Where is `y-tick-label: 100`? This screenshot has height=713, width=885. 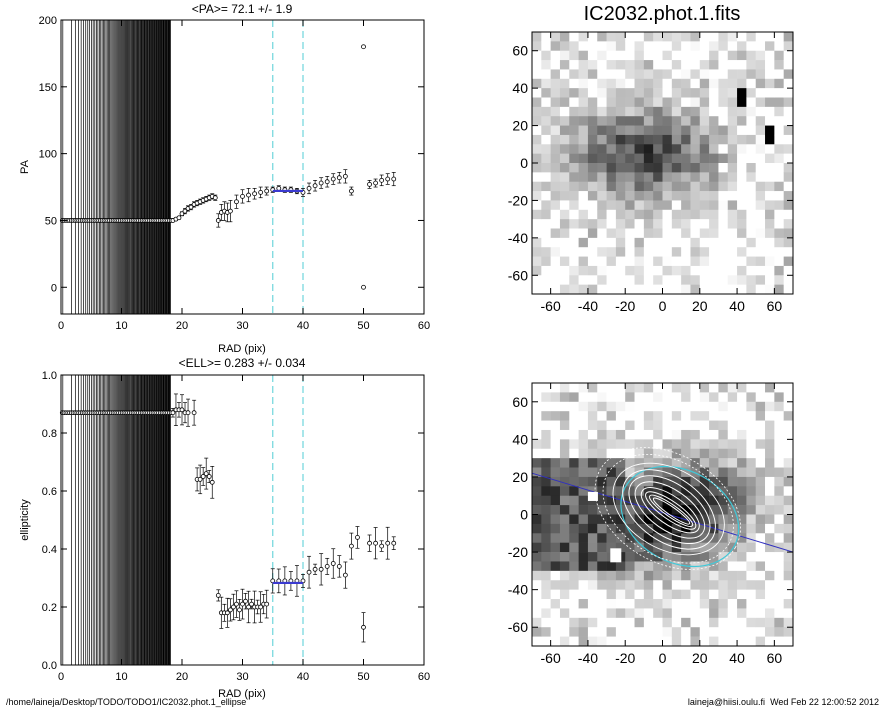 y-tick-label: 100 is located at coordinates (48, 155).